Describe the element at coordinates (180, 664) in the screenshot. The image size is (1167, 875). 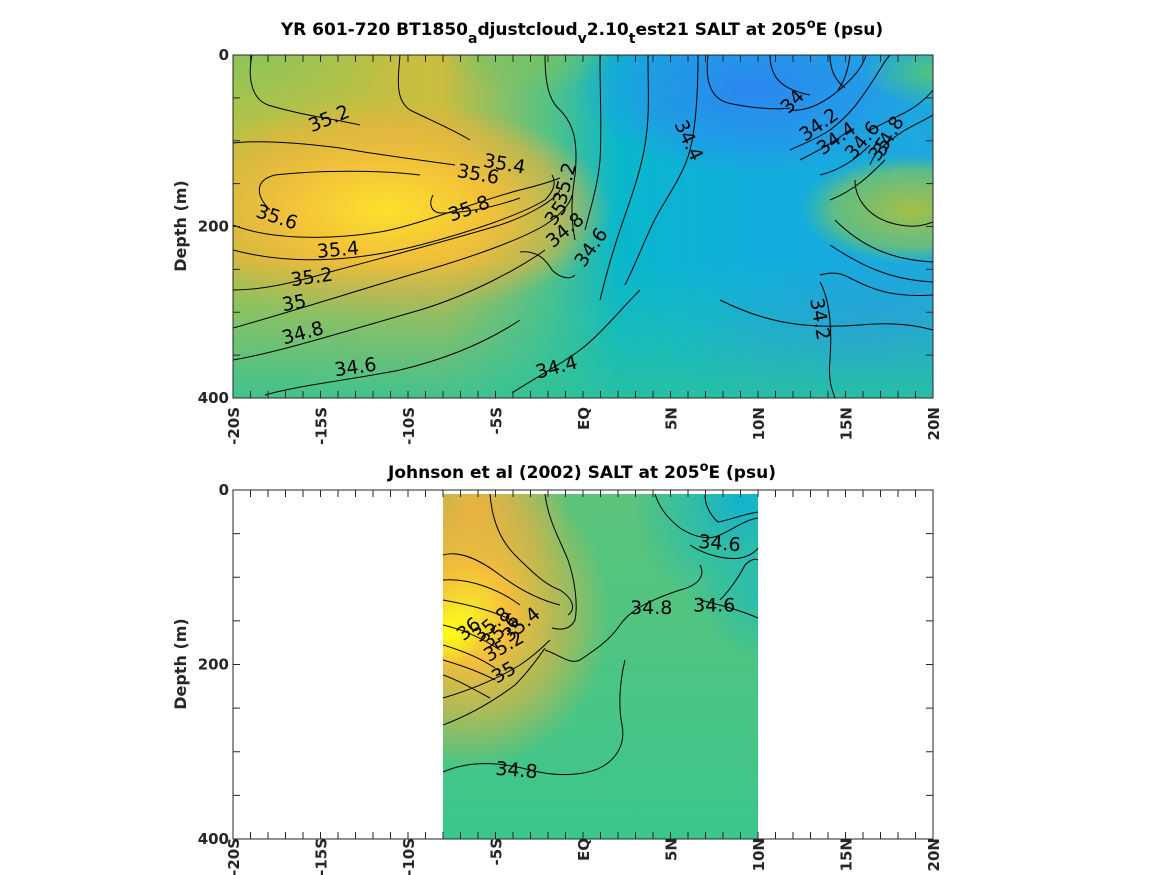
I see `bottom-ylabel: Depth (m)` at that location.